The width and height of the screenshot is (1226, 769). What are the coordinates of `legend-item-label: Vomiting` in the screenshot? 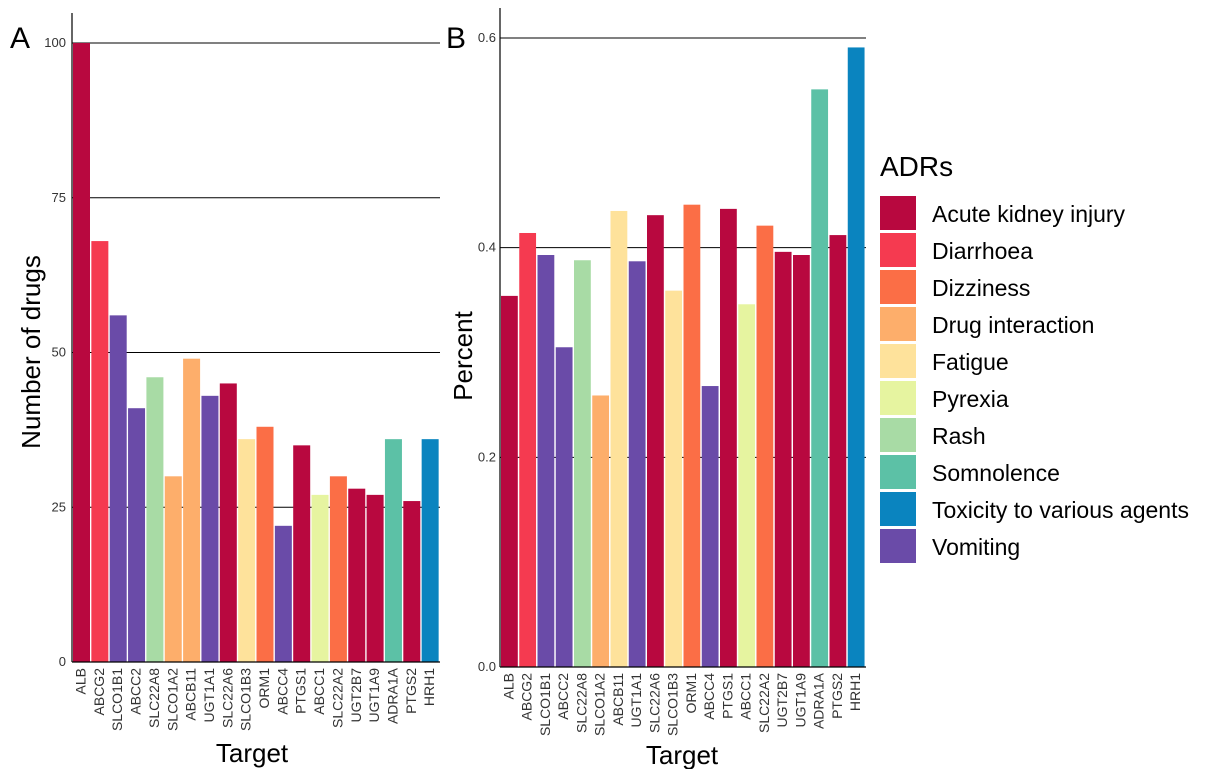 It's located at (976, 547).